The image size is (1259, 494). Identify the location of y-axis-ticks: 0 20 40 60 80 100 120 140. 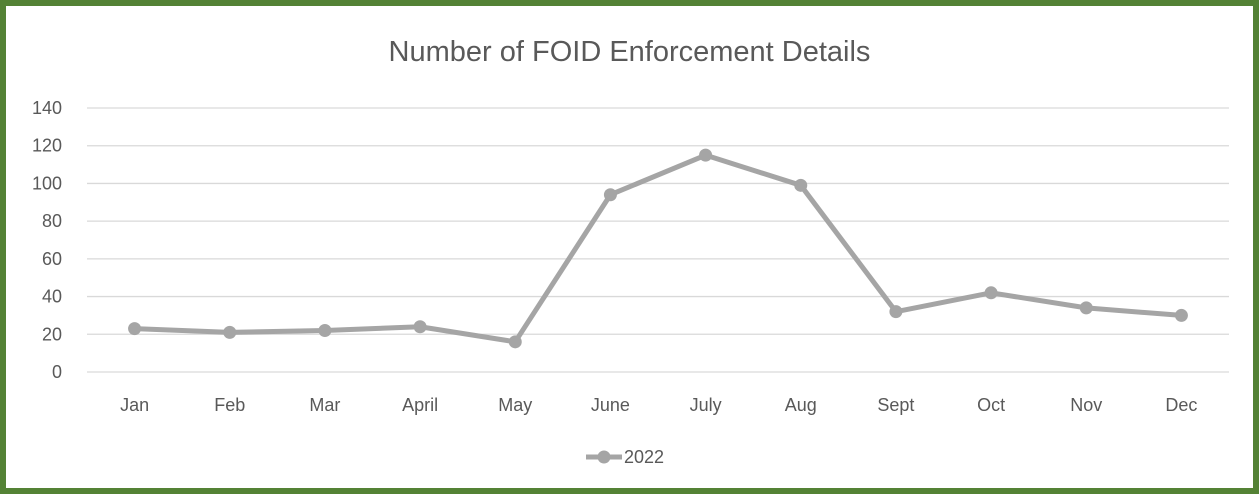
(47, 240).